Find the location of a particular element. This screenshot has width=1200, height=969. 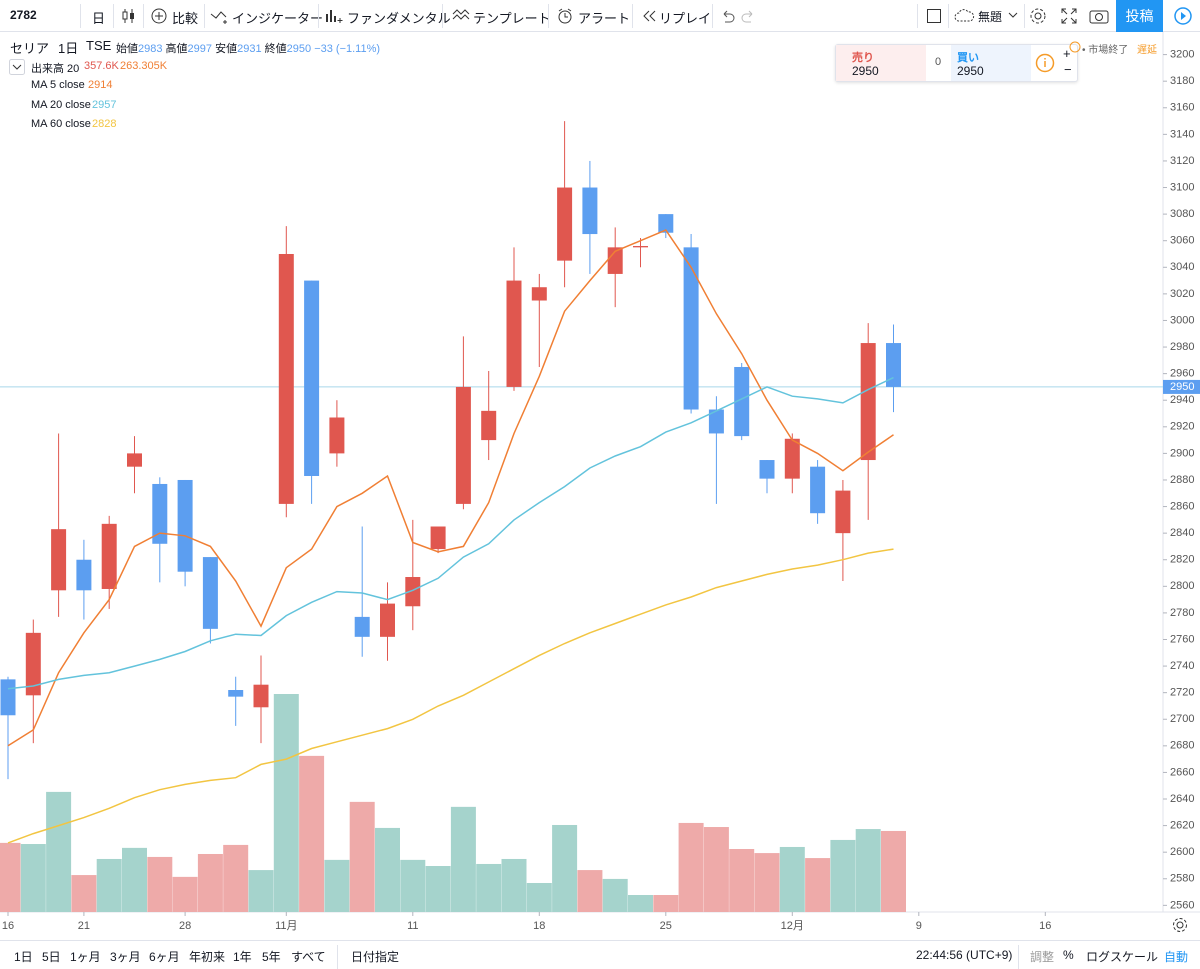

compare-button: 比較 is located at coordinates (185, 18).